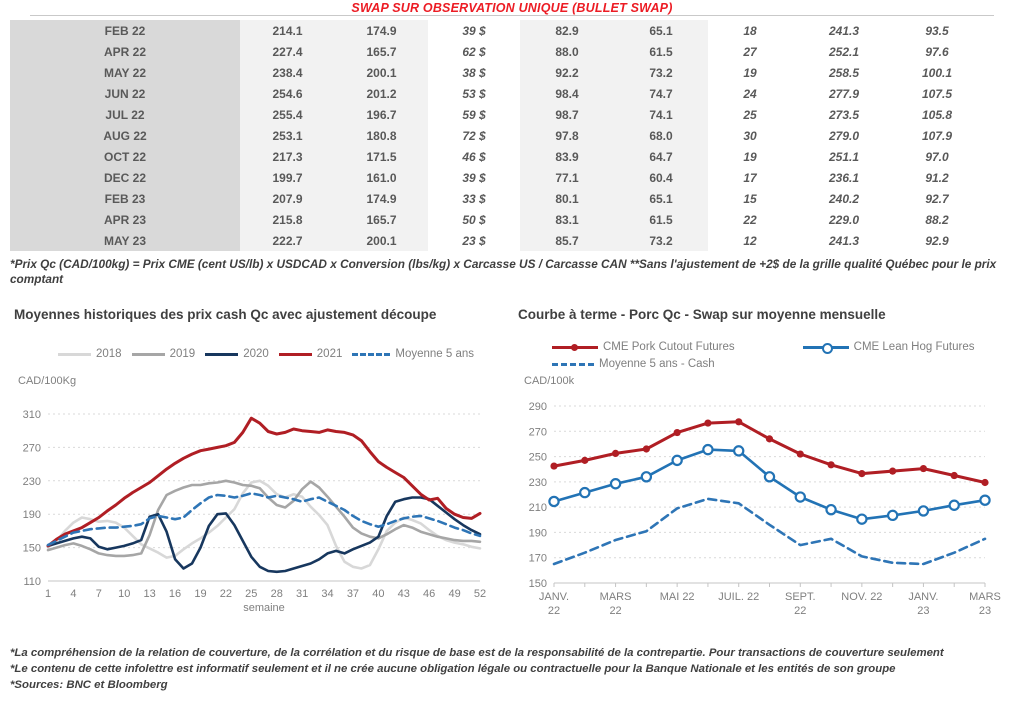  What do you see at coordinates (89, 685) in the screenshot?
I see `sources-line: *Sources: BNC et Bloomberg` at bounding box center [89, 685].